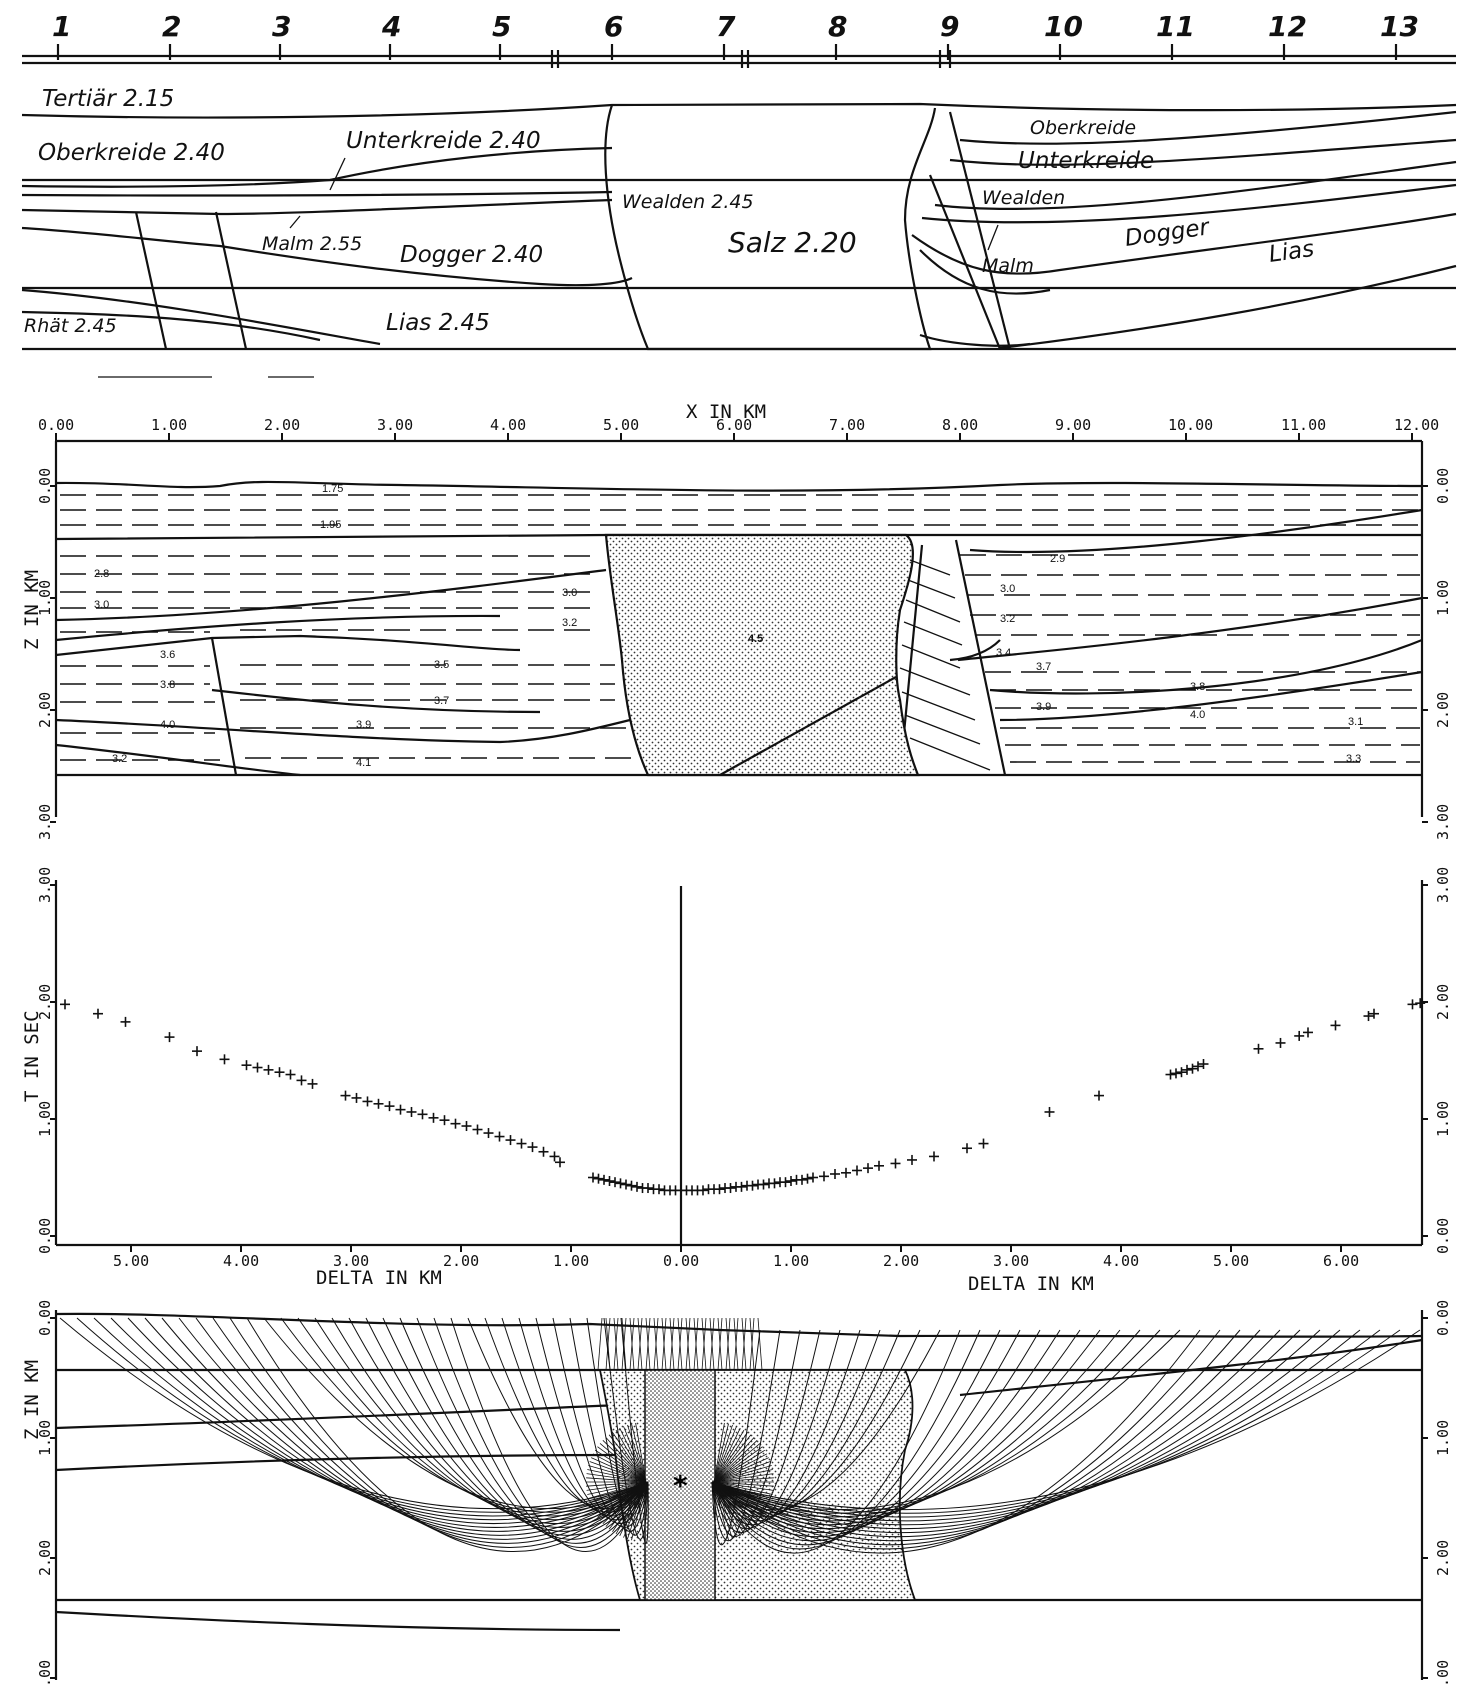  What do you see at coordinates (960, 425) in the screenshot?
I see `x-tick-label: 8.00` at bounding box center [960, 425].